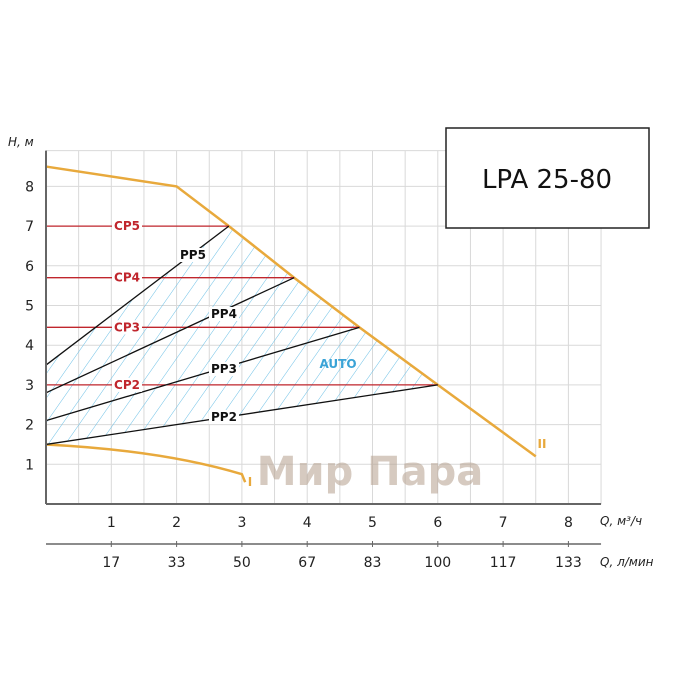  I want to click on x-tick-secondary: 83, so click(373, 563).